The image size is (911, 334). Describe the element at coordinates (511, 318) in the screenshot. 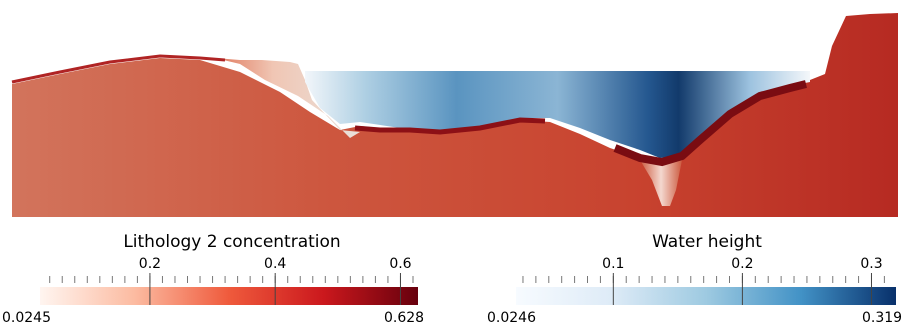

I see `legend-min-label-water: 0.0246` at that location.